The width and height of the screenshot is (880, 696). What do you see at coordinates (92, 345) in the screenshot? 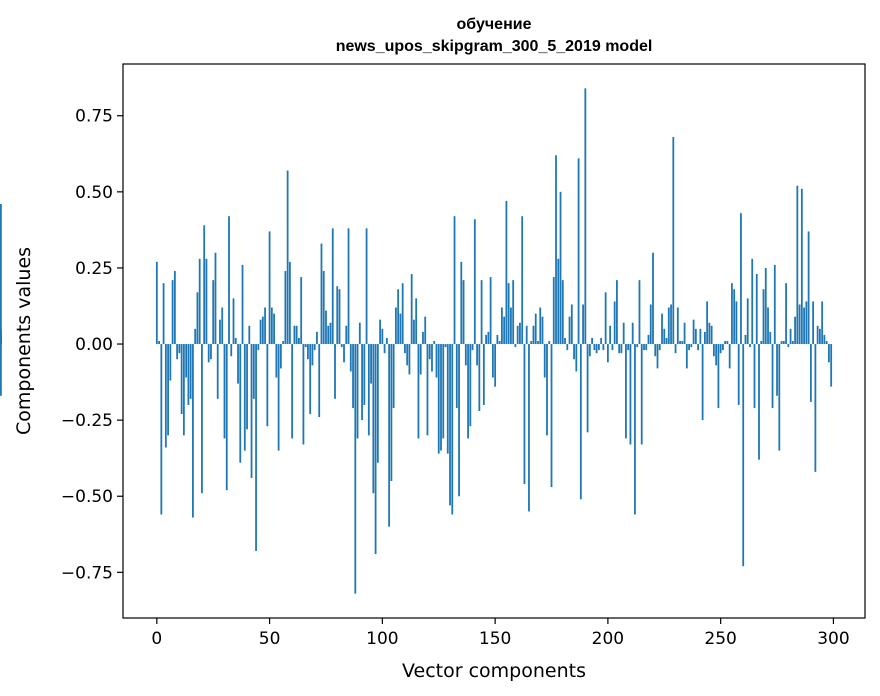
I see `y-axis-ticks: −0.75 −0.50 −0.25 0.00 0.25 0.50 0.75` at bounding box center [92, 345].